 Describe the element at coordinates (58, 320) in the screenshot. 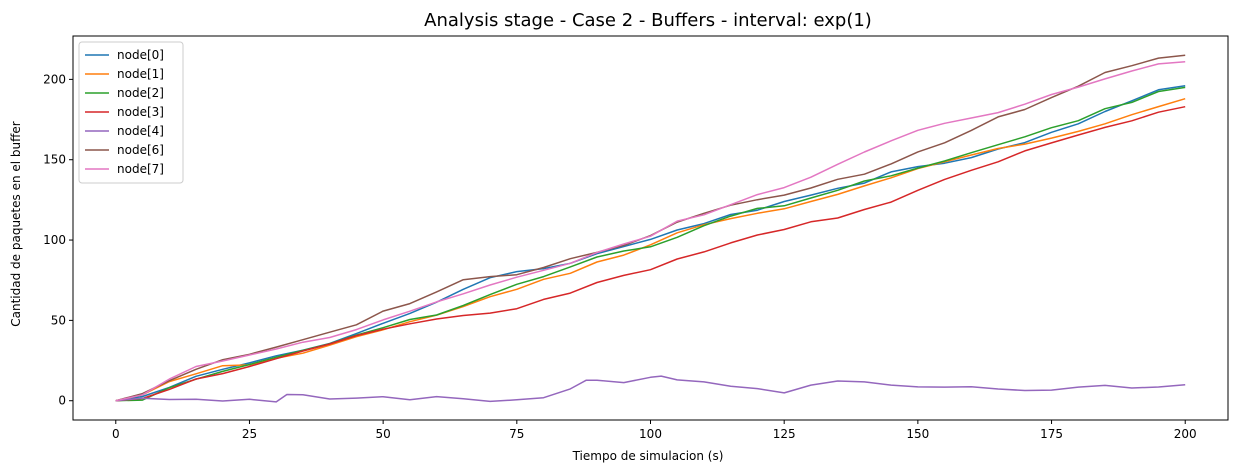

I see `y-tick-label: 50` at that location.